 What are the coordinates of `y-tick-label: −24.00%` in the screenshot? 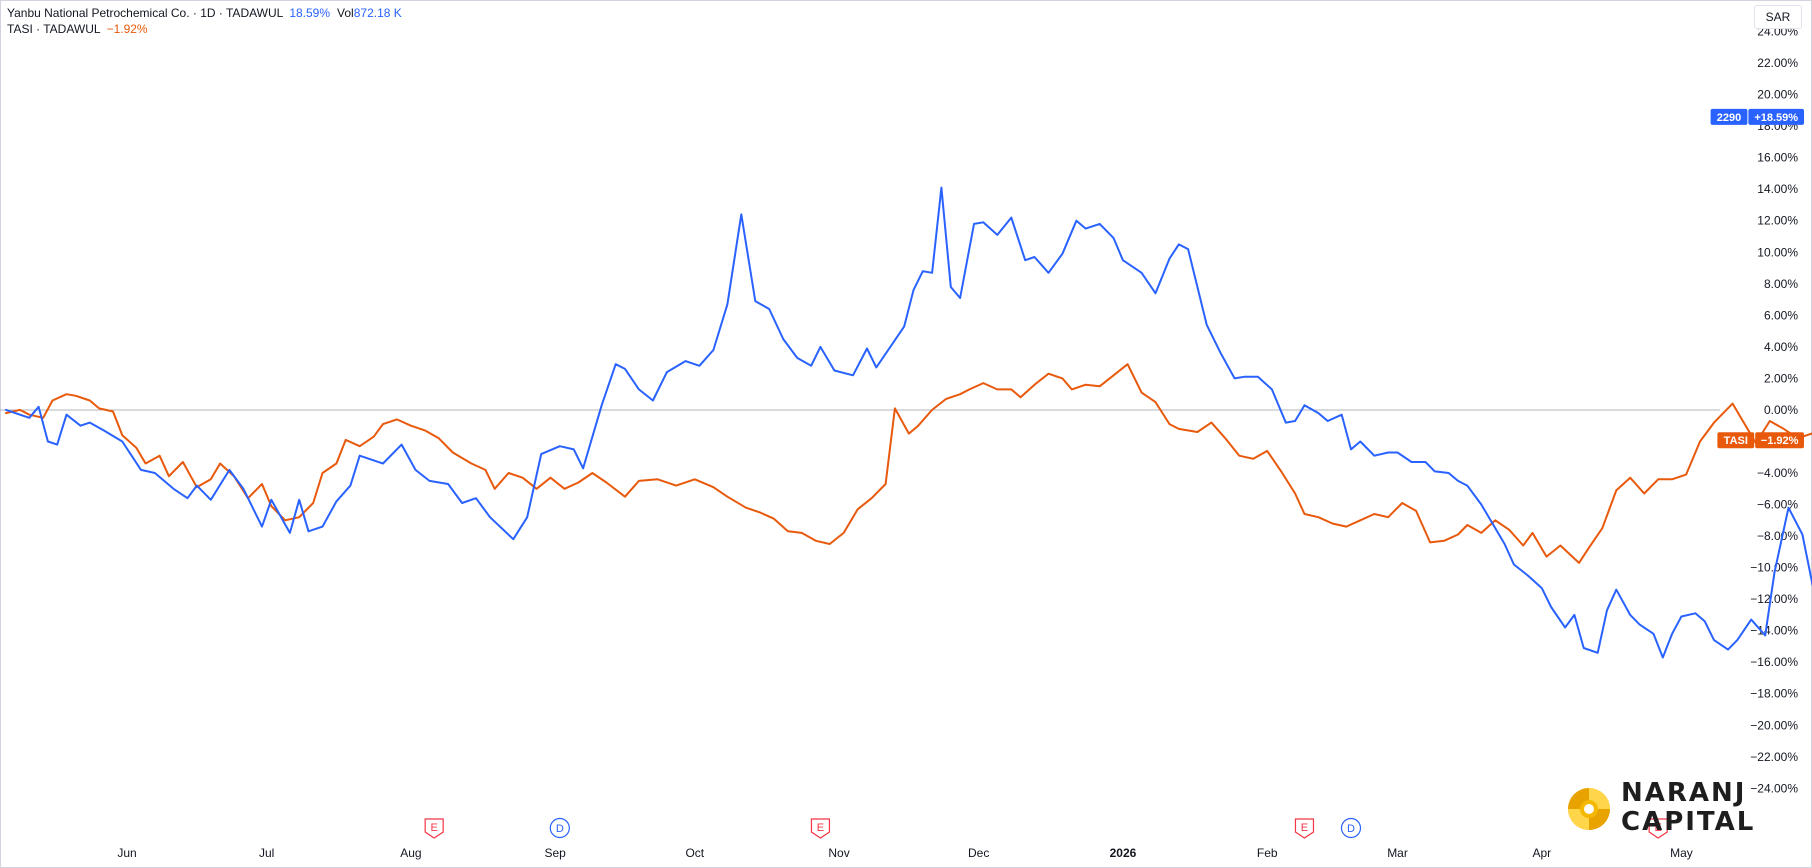 It's located at (1774, 788).